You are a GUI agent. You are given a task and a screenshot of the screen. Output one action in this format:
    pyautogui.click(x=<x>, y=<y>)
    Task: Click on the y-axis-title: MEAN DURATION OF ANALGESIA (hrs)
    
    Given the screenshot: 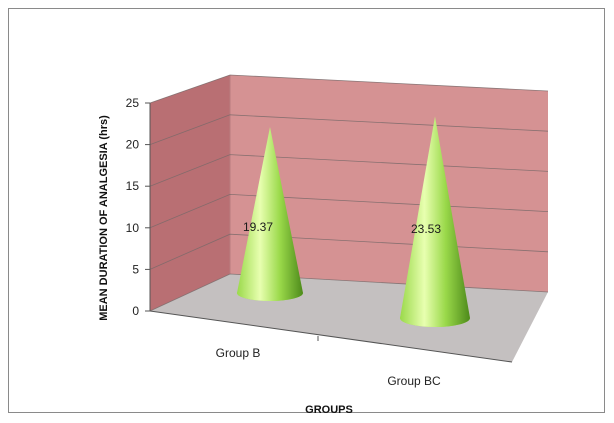 What is the action you would take?
    pyautogui.click(x=104, y=218)
    